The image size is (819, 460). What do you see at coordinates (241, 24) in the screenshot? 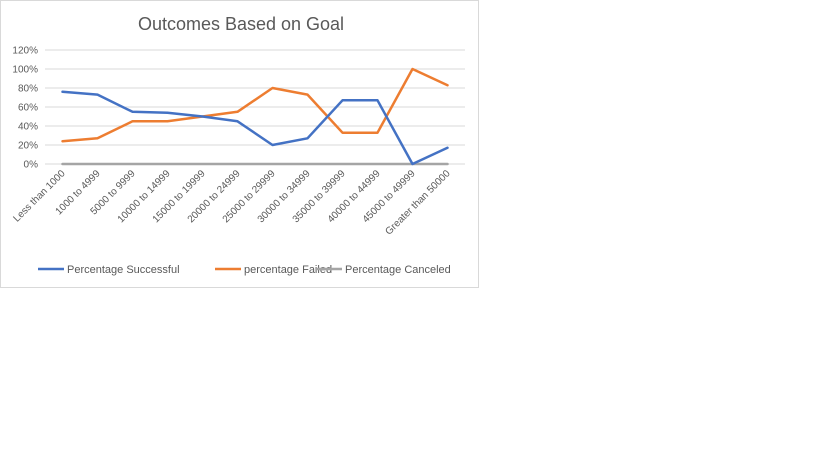
I see `chart-title: Outcomes Based on Goal` at bounding box center [241, 24].